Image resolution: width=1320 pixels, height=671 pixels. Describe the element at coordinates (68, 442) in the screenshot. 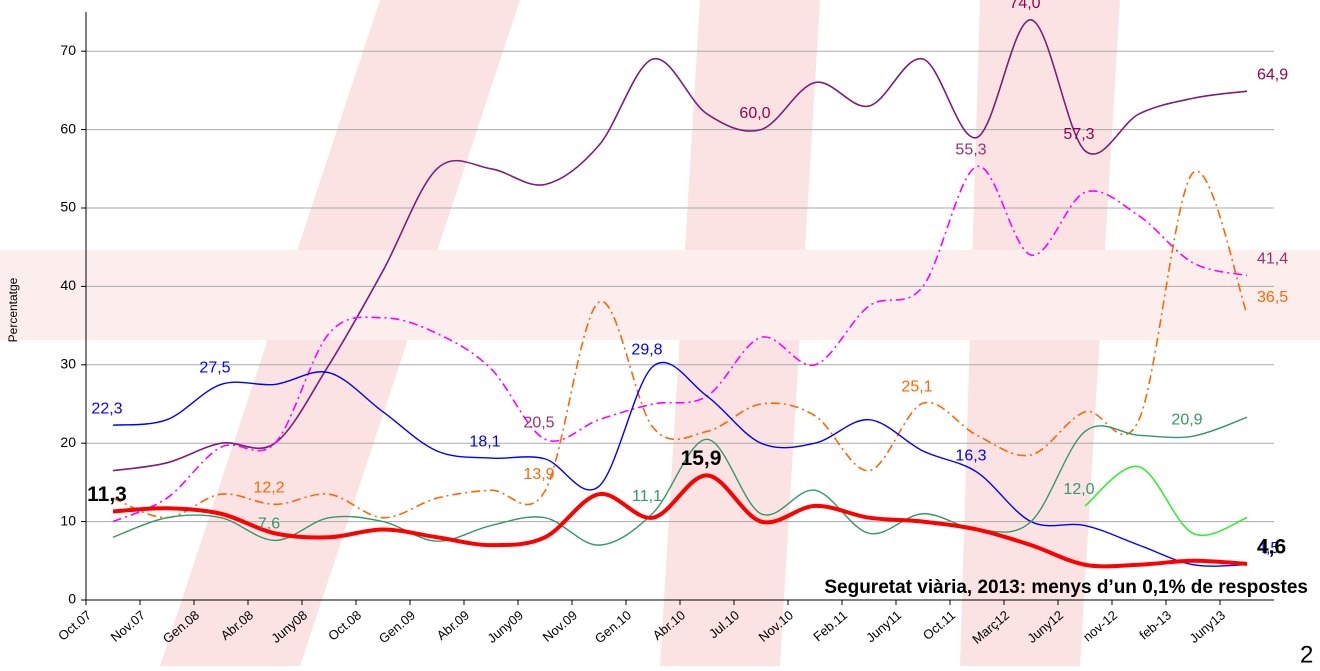

I see `y-tick-label: 20` at that location.